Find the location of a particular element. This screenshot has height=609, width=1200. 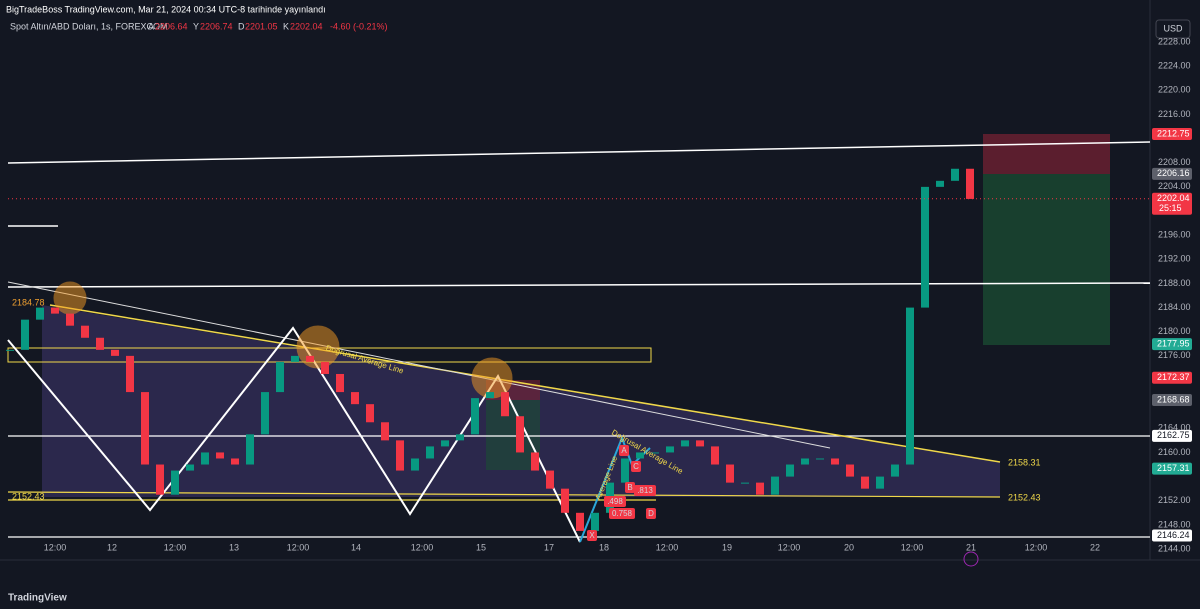

countdown: 25:15 is located at coordinates (1170, 208).